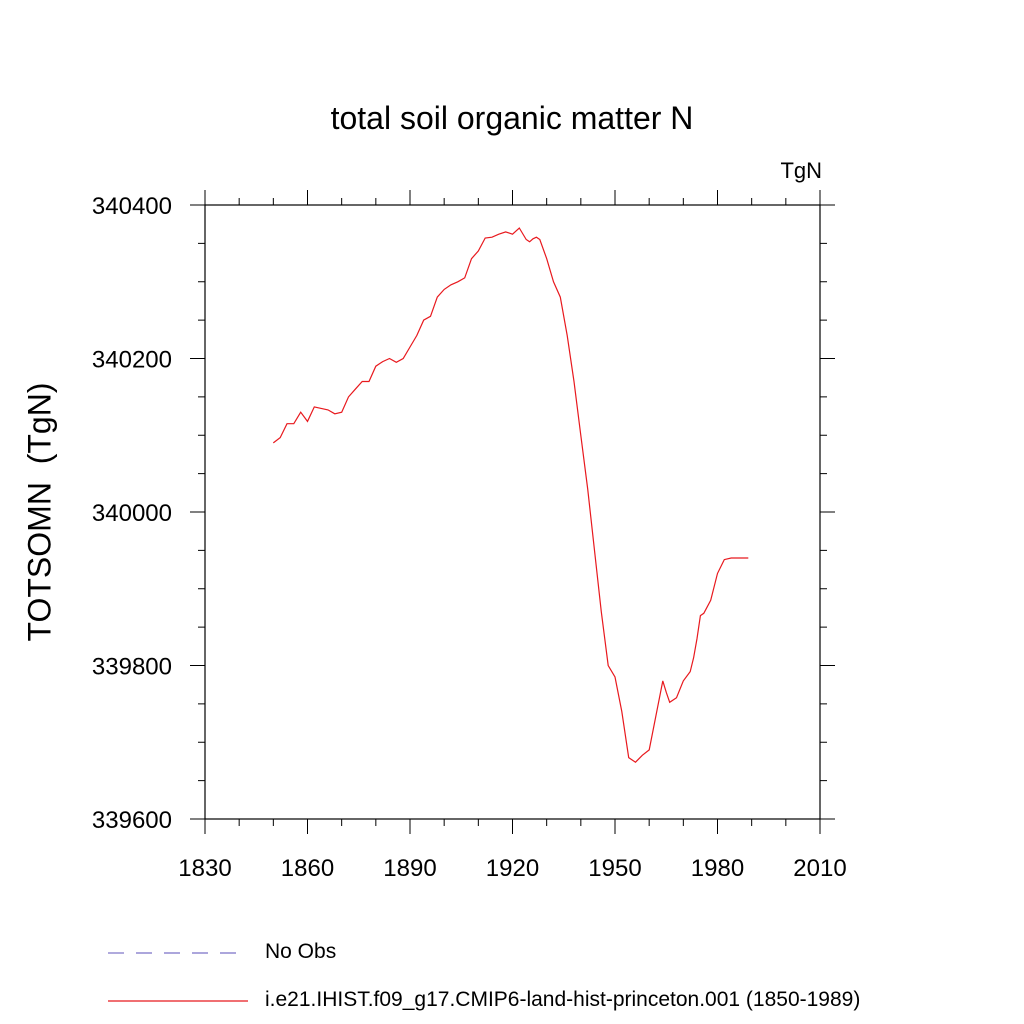  I want to click on x-tick-label: 1860, so click(307, 868).